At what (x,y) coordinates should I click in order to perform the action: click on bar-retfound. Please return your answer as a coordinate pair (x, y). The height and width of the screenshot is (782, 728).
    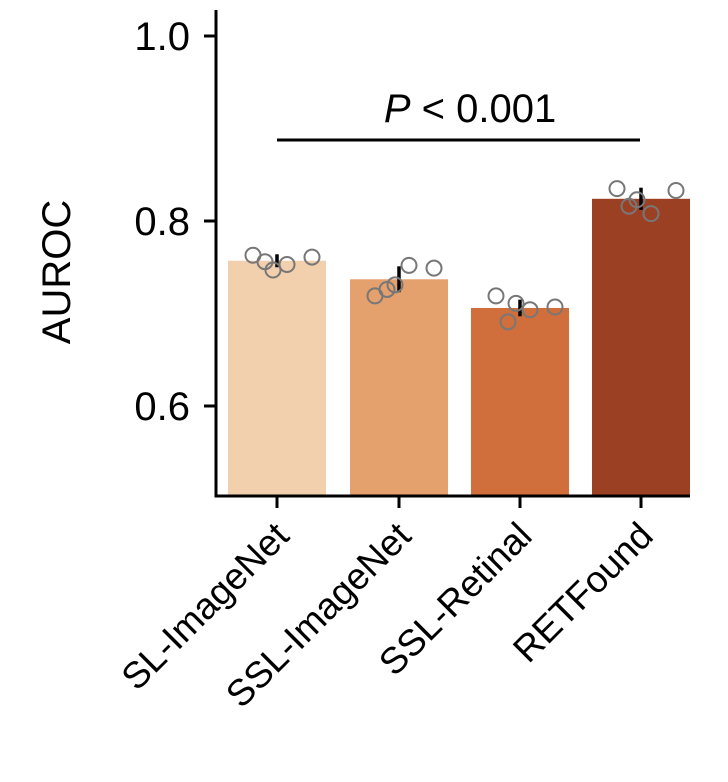
    Looking at the image, I should click on (641, 347).